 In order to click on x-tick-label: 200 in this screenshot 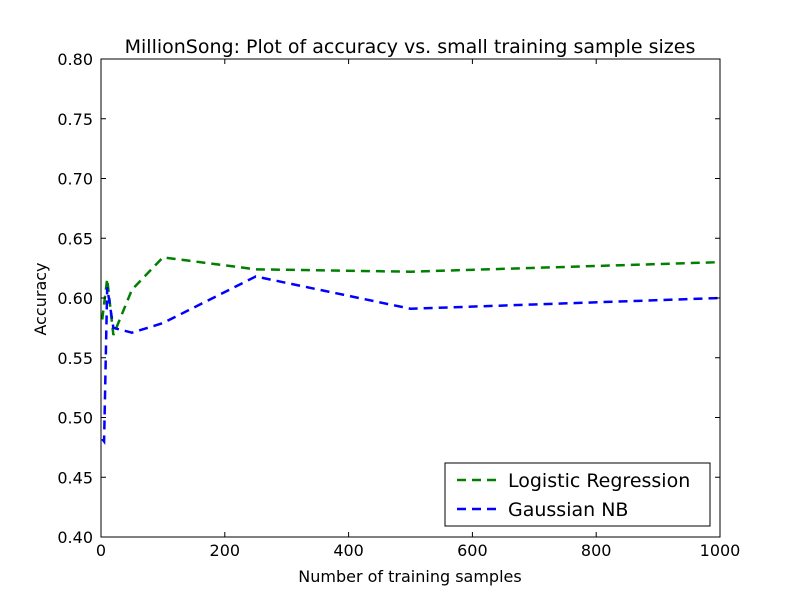, I will do `click(225, 550)`.